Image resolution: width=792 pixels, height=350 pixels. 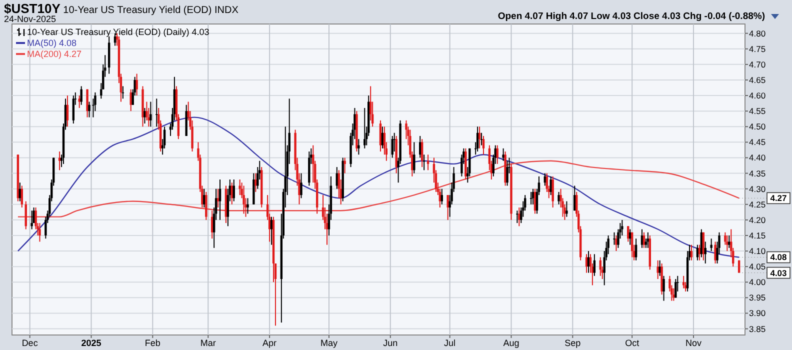 What do you see at coordinates (693, 343) in the screenshot?
I see `x-tick-label: Nov` at bounding box center [693, 343].